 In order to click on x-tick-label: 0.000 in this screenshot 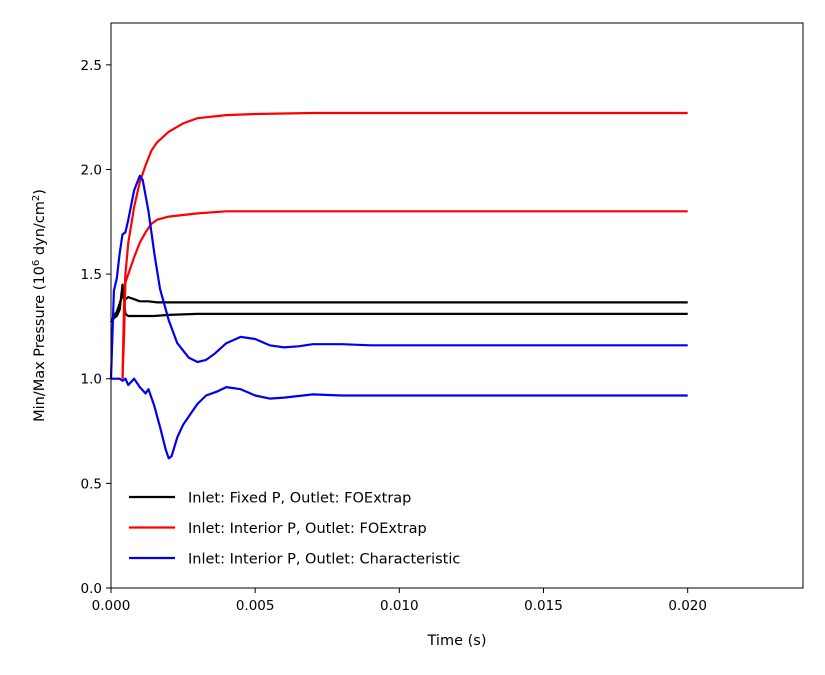, I will do `click(111, 606)`.